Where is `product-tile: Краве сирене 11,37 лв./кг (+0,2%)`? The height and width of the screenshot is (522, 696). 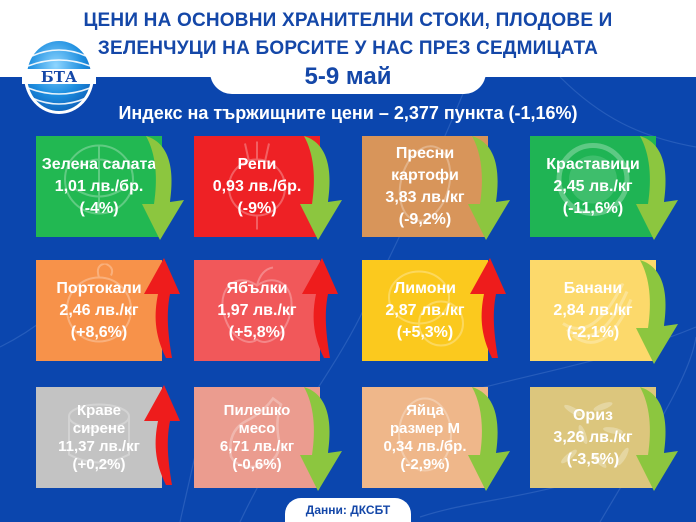 product-tile: Краве сирене 11,37 лв./кг (+0,2%) is located at coordinates (99, 437).